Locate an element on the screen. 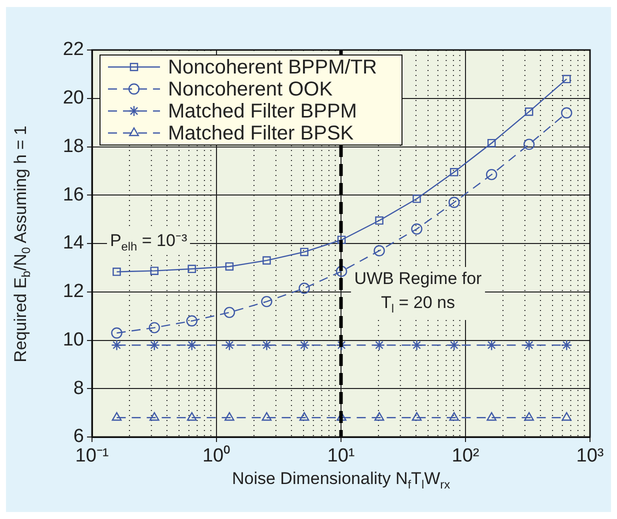 This screenshot has height=519, width=617. x-tick-label: 10⁻¹ is located at coordinates (92, 456).